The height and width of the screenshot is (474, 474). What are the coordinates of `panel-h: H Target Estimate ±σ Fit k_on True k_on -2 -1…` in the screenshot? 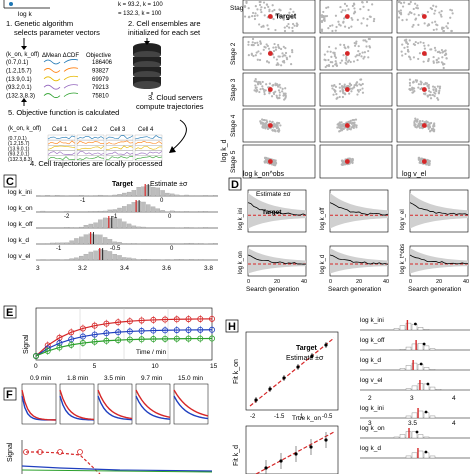 It's located at (282, 396).